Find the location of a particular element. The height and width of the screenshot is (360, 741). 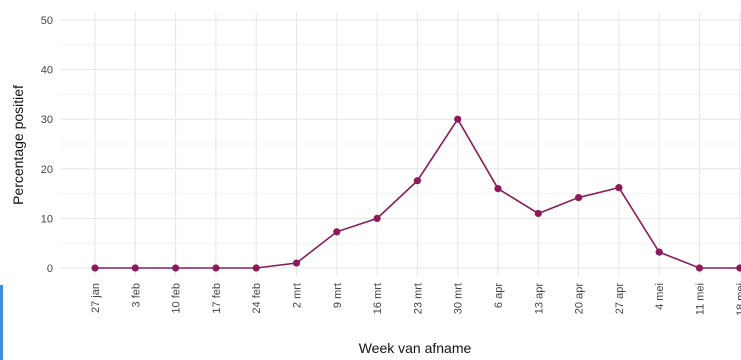

y-tick-label: 30 is located at coordinates (47, 120).